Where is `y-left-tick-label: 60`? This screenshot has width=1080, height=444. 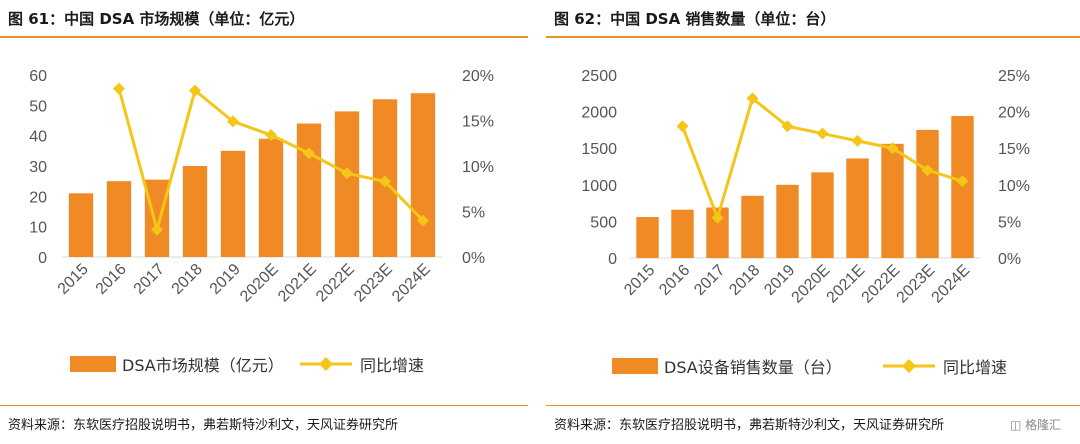
y-left-tick-label: 60 is located at coordinates (38, 76).